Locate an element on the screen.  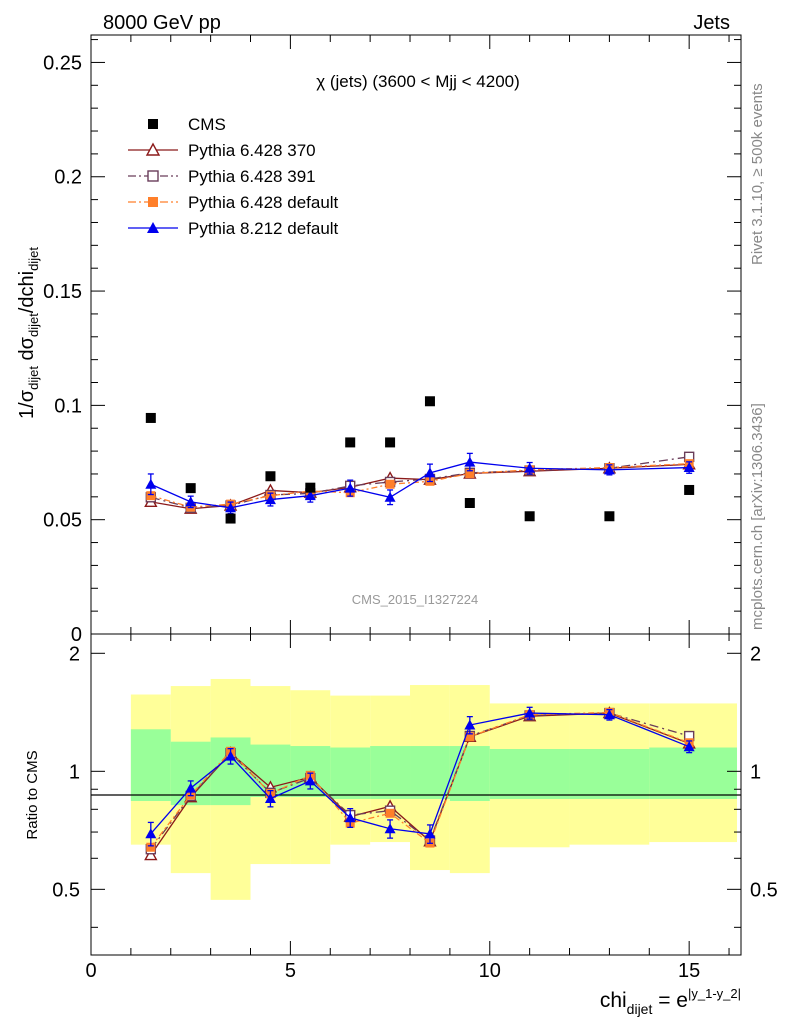
x-tick-label: 0 is located at coordinates (90, 971).